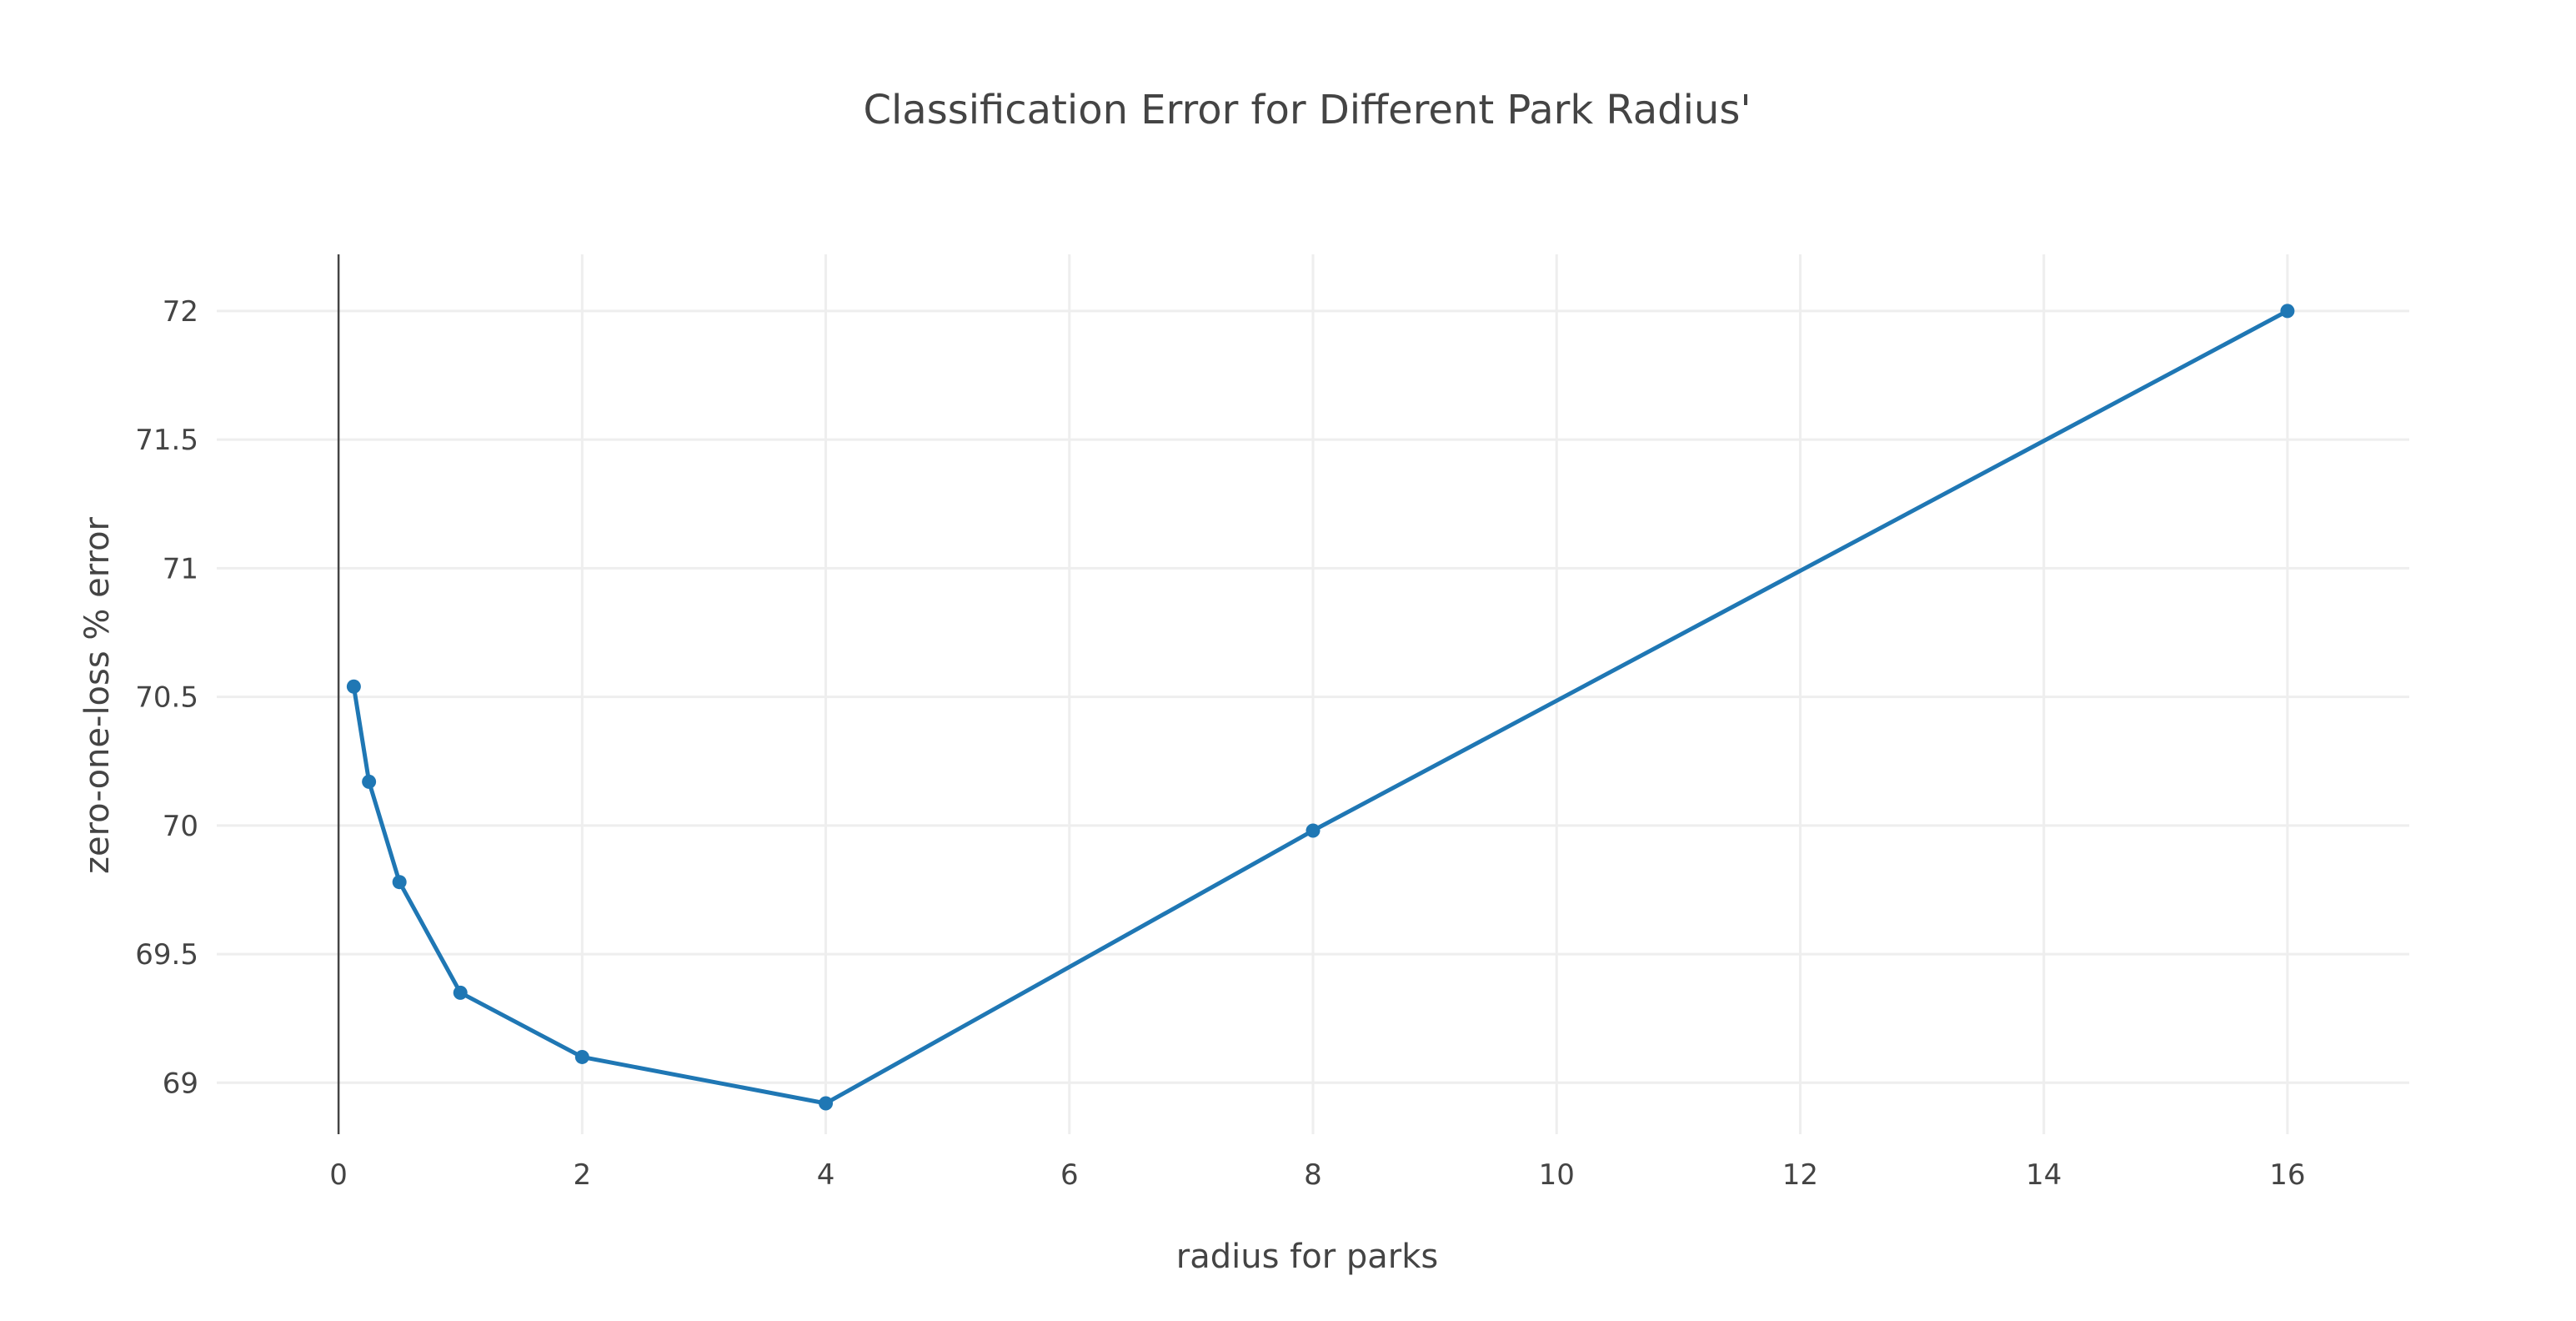 The width and height of the screenshot is (2576, 1321). I want to click on y-tick-label-71.5: 71.5, so click(166, 441).